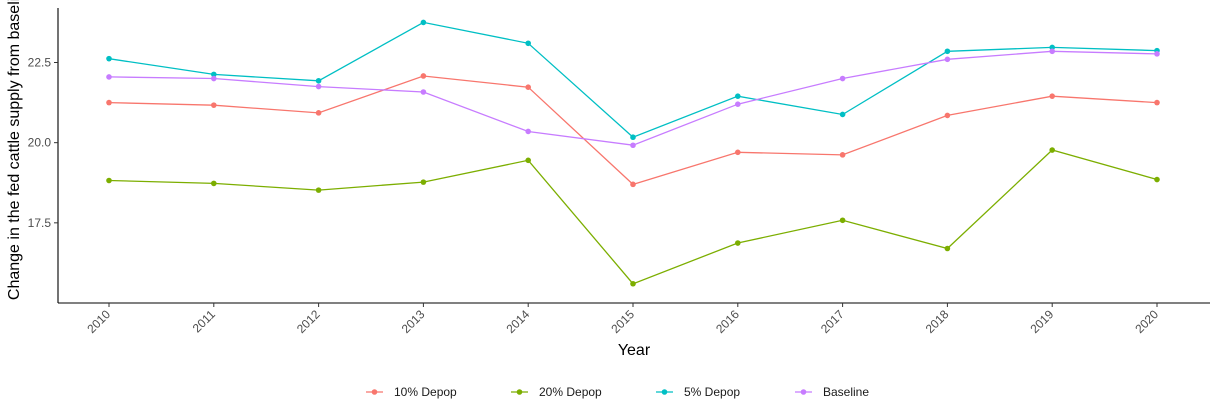 This screenshot has width=1217, height=417. What do you see at coordinates (425, 392) in the screenshot?
I see `legend-label-10-depop: 10% Depop` at bounding box center [425, 392].